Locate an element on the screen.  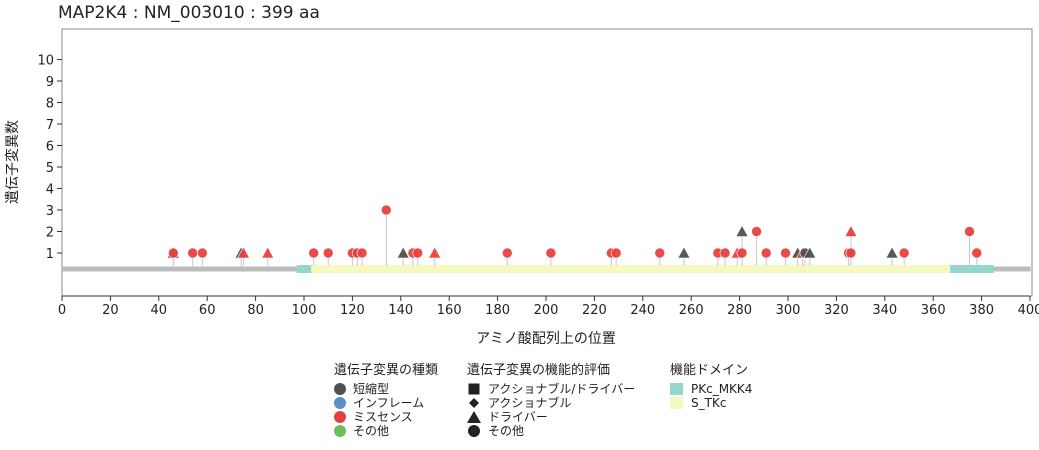
legend-shape-diamond is located at coordinates (474, 403).